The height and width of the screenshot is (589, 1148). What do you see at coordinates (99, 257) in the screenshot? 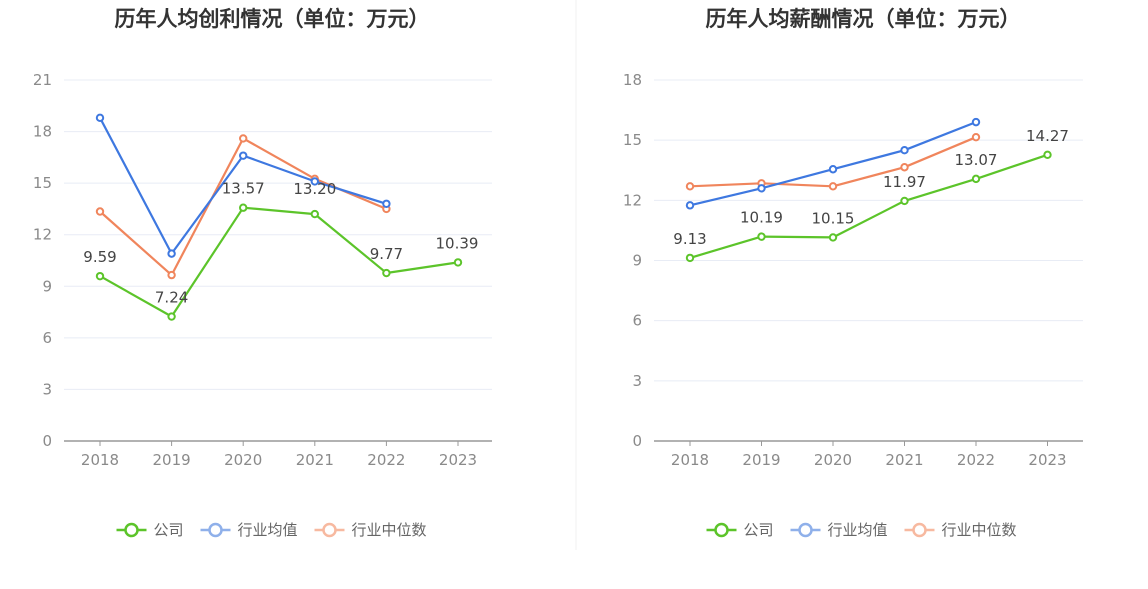
I see `data-label: 9.59` at bounding box center [99, 257].